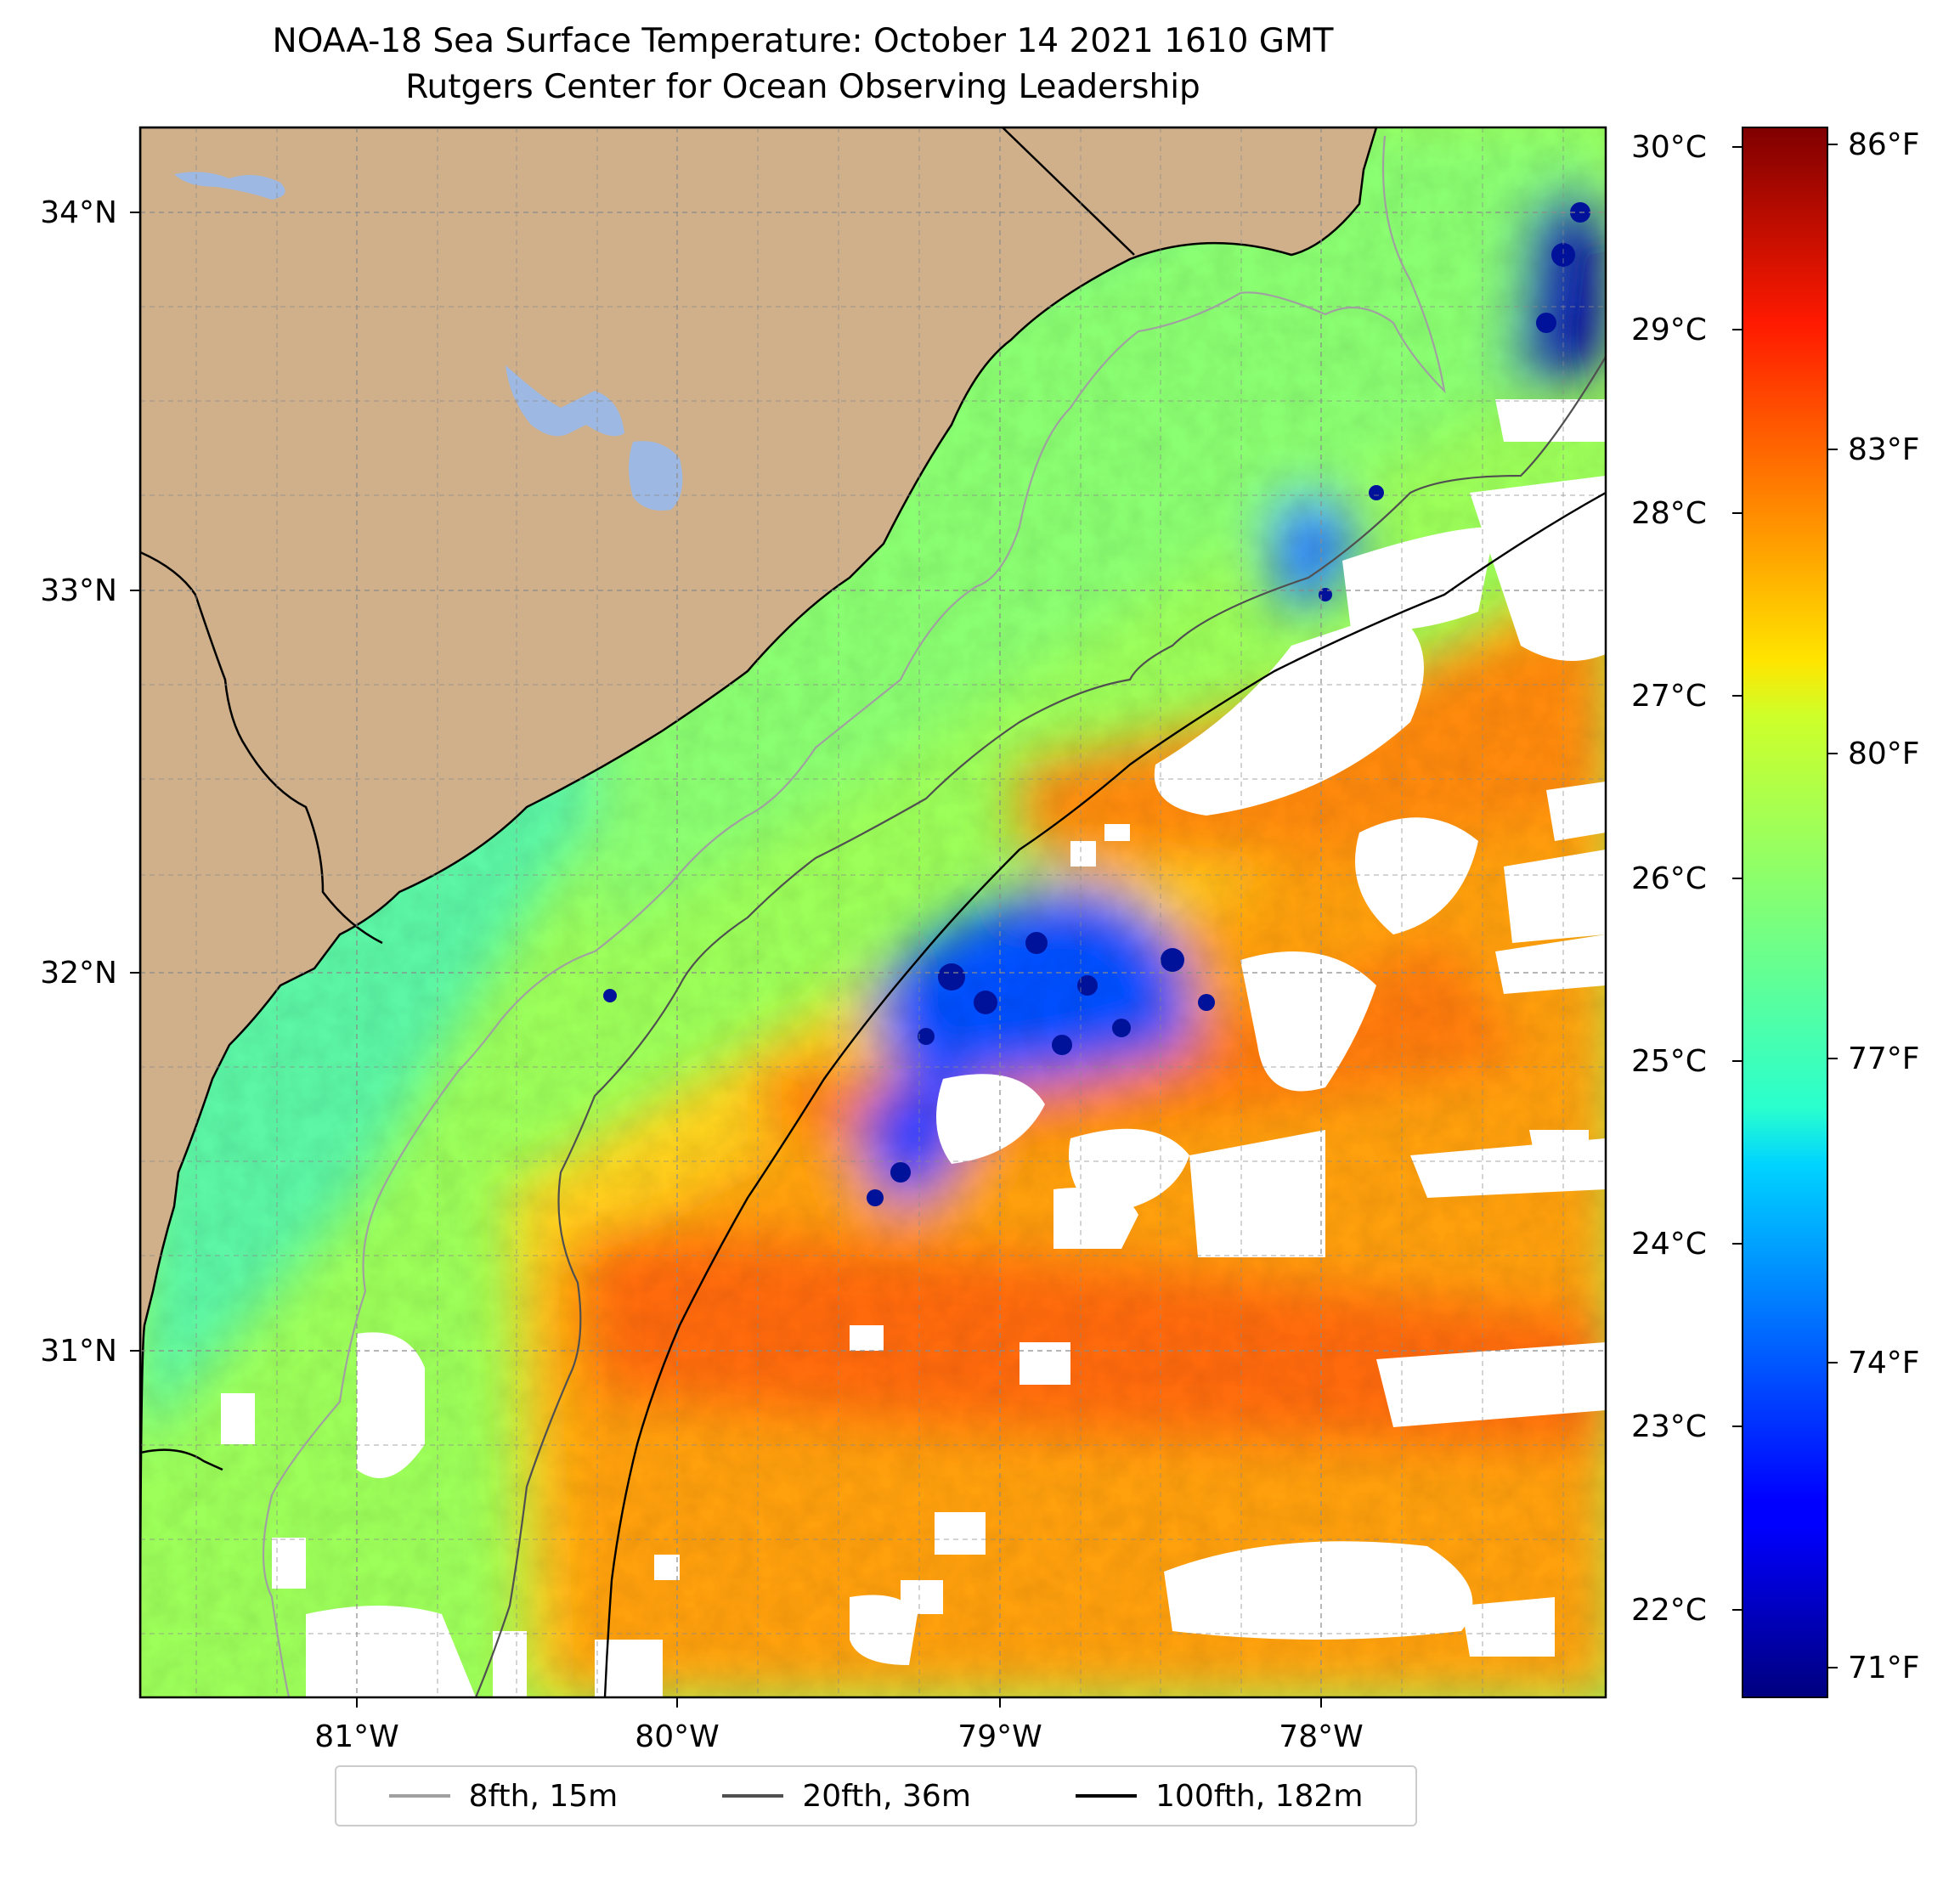  I want to click on legend-label: 8fth, 15m, so click(544, 1796).